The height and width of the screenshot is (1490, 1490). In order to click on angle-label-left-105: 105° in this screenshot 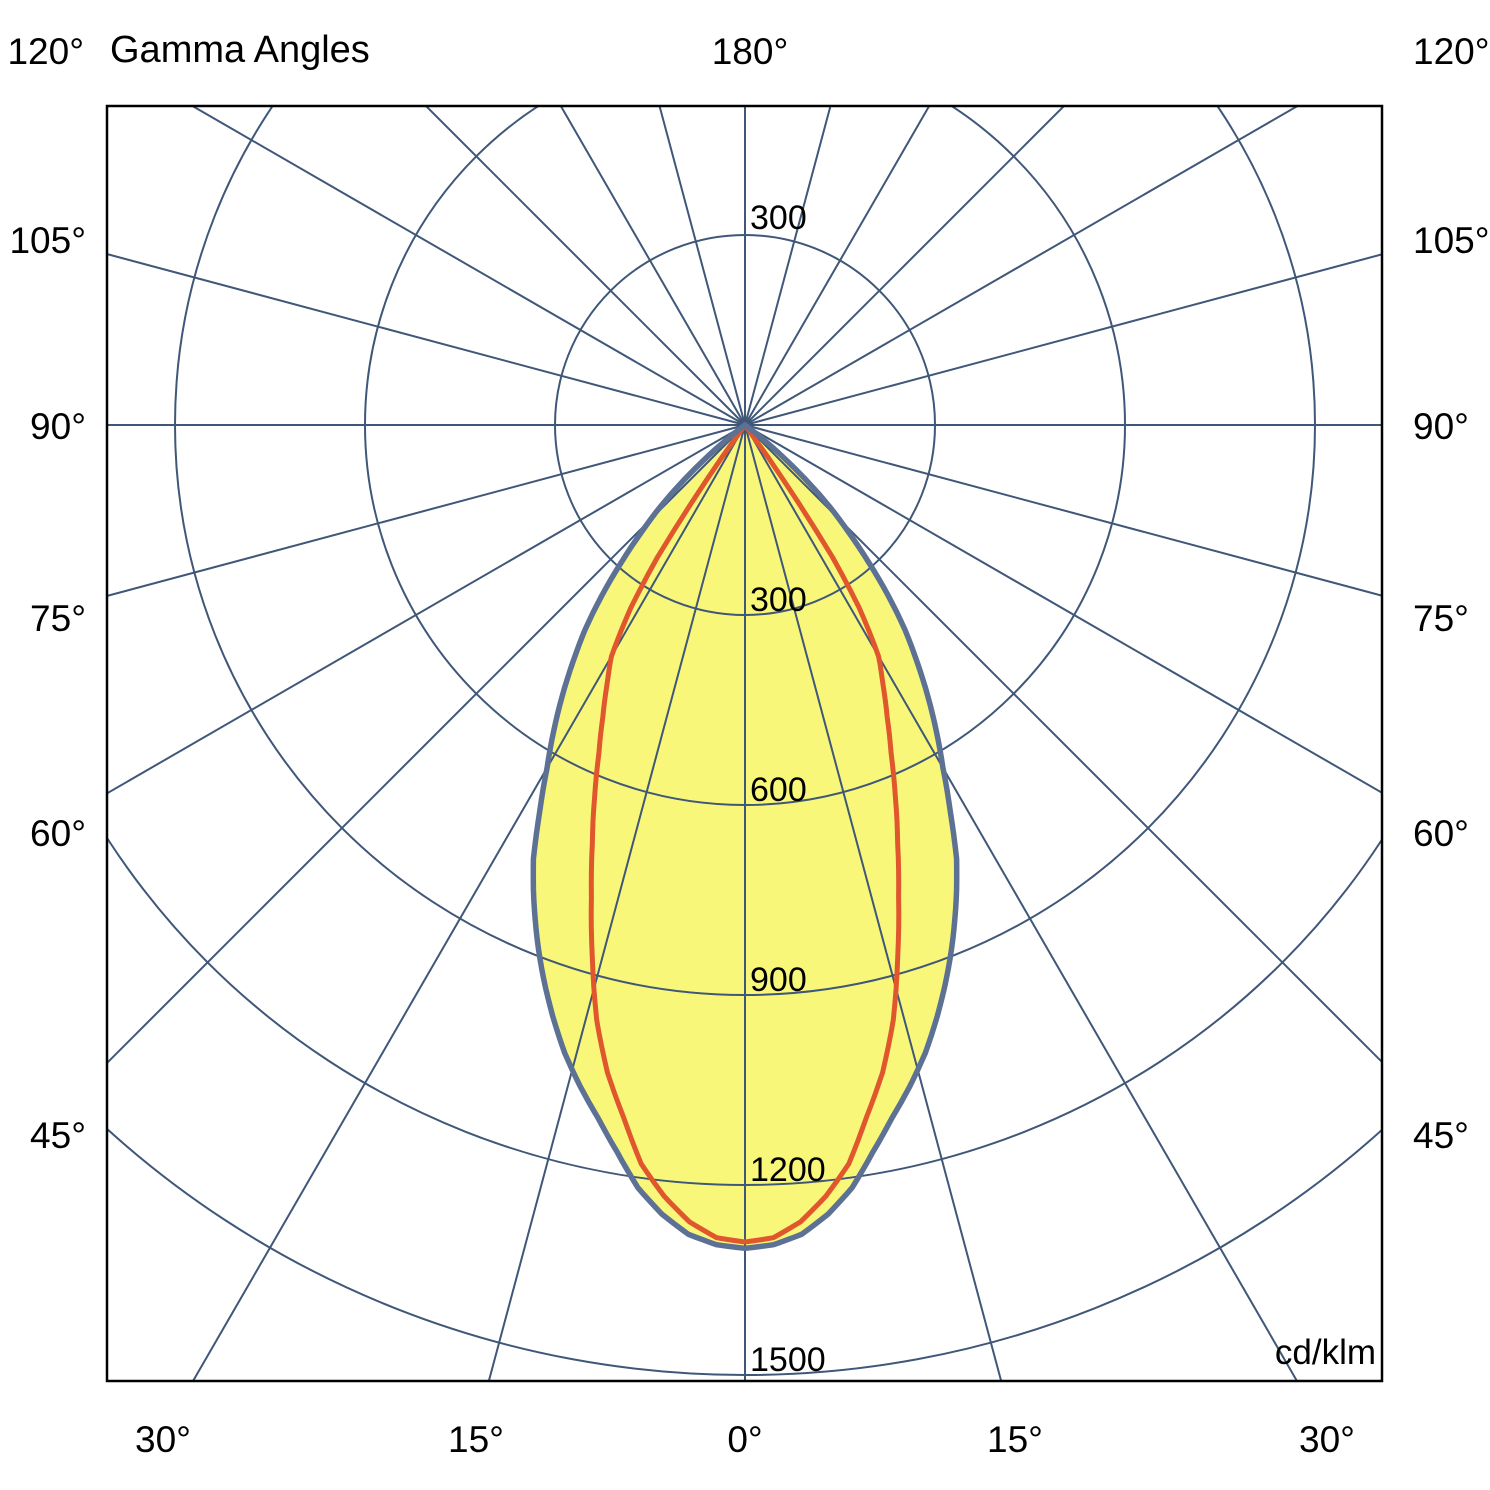, I will do `click(47, 240)`.